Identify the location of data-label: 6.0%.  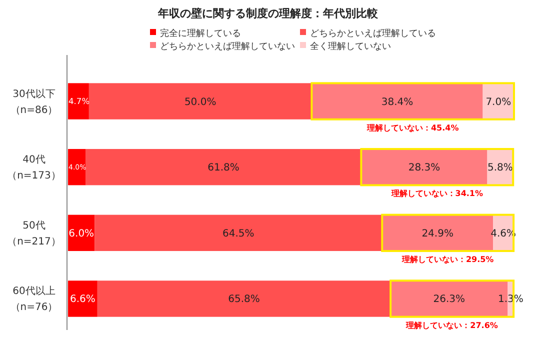
(81, 234).